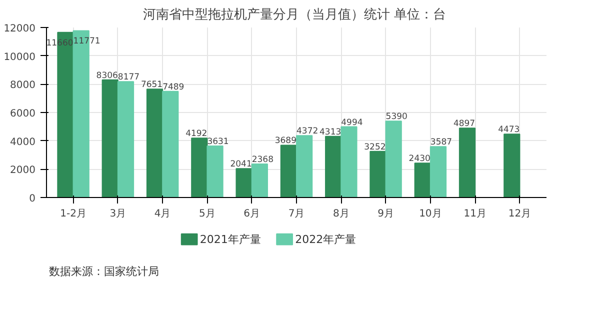 This screenshot has width=590, height=330. Describe the element at coordinates (475, 214) in the screenshot. I see `x-tick-label: 11月` at that location.